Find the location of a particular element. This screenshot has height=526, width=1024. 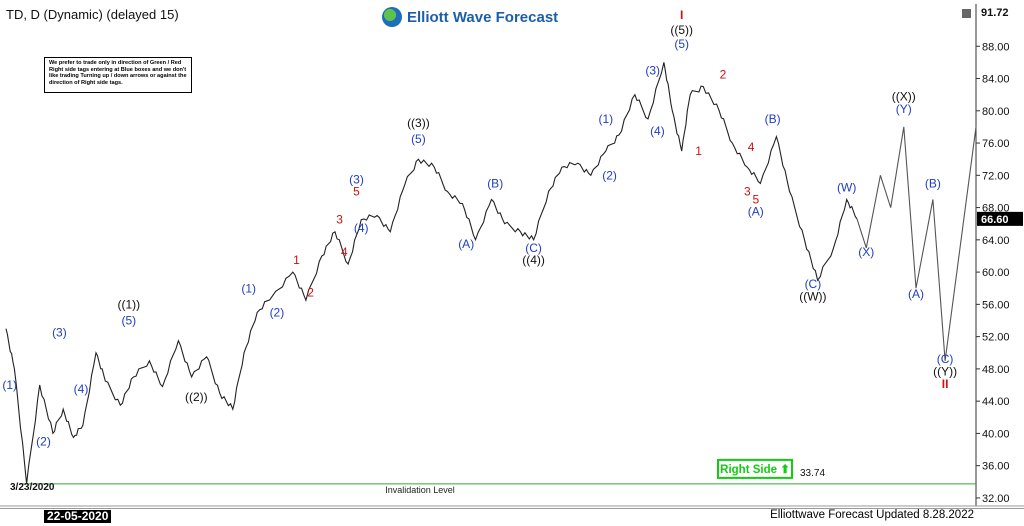

brand: Elliott Wave Forecast is located at coordinates (470, 17).